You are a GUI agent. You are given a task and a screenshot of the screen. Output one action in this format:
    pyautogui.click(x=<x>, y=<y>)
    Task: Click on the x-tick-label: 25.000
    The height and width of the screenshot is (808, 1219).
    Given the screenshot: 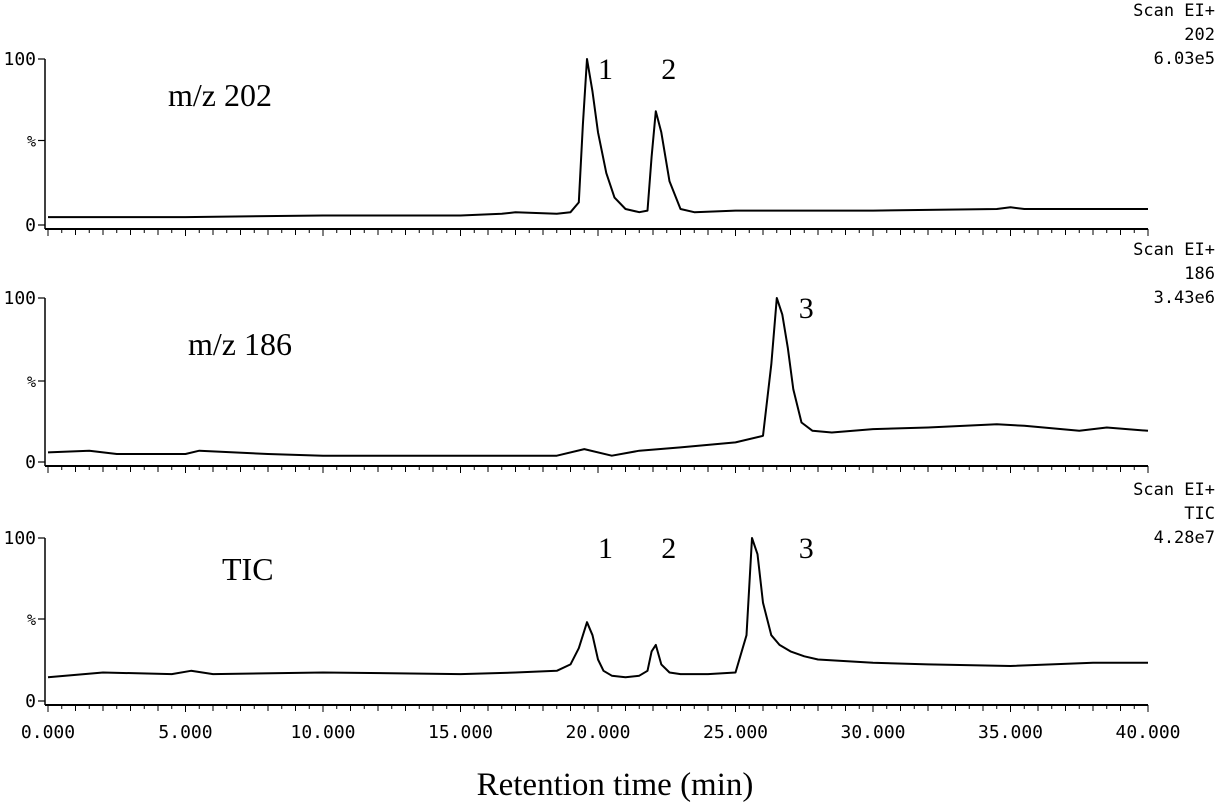 What is the action you would take?
    pyautogui.click(x=735, y=732)
    